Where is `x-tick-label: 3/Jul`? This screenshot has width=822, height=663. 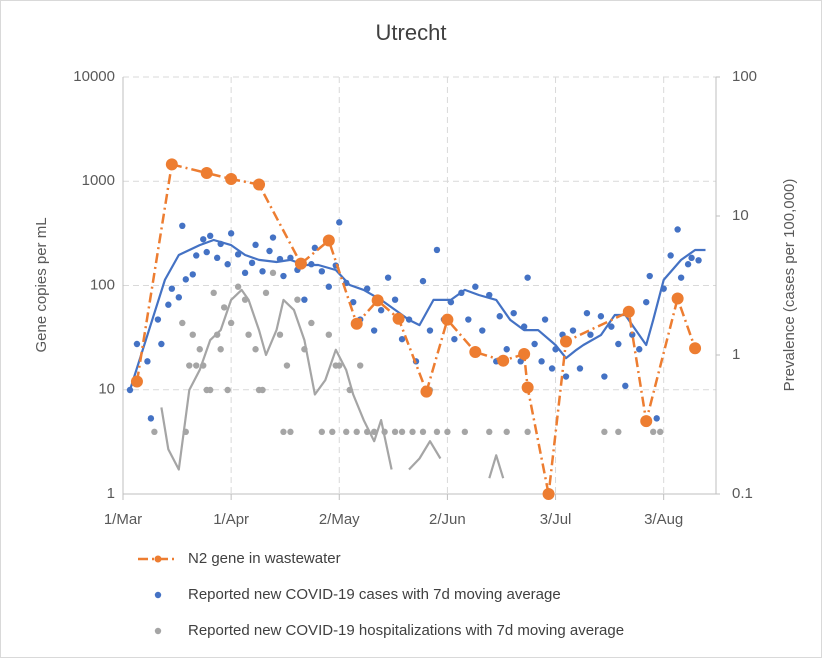
x-tick-label: 3/Jul is located at coordinates (556, 519).